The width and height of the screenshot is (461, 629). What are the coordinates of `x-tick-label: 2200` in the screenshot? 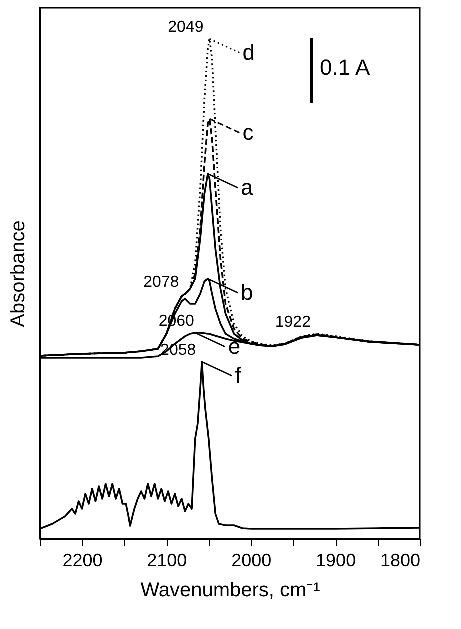 It's located at (82, 560).